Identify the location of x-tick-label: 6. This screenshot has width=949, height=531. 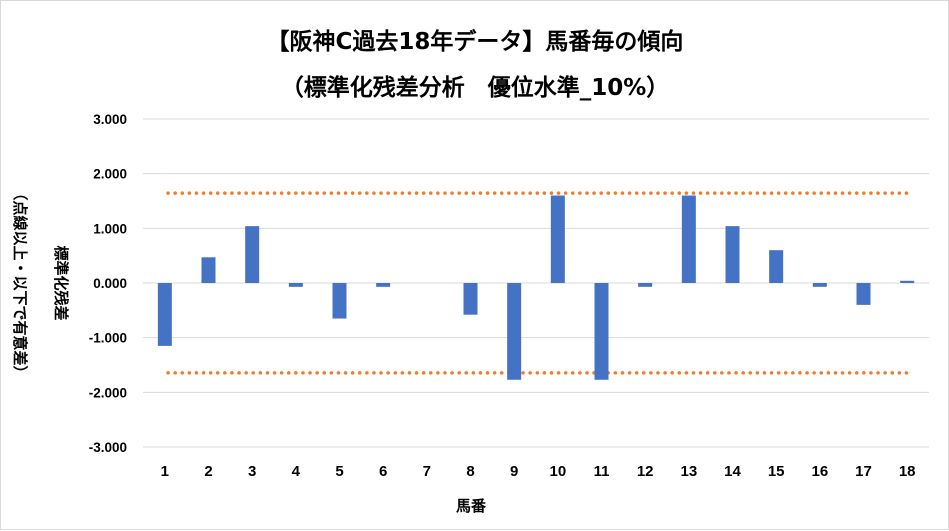
(383, 471).